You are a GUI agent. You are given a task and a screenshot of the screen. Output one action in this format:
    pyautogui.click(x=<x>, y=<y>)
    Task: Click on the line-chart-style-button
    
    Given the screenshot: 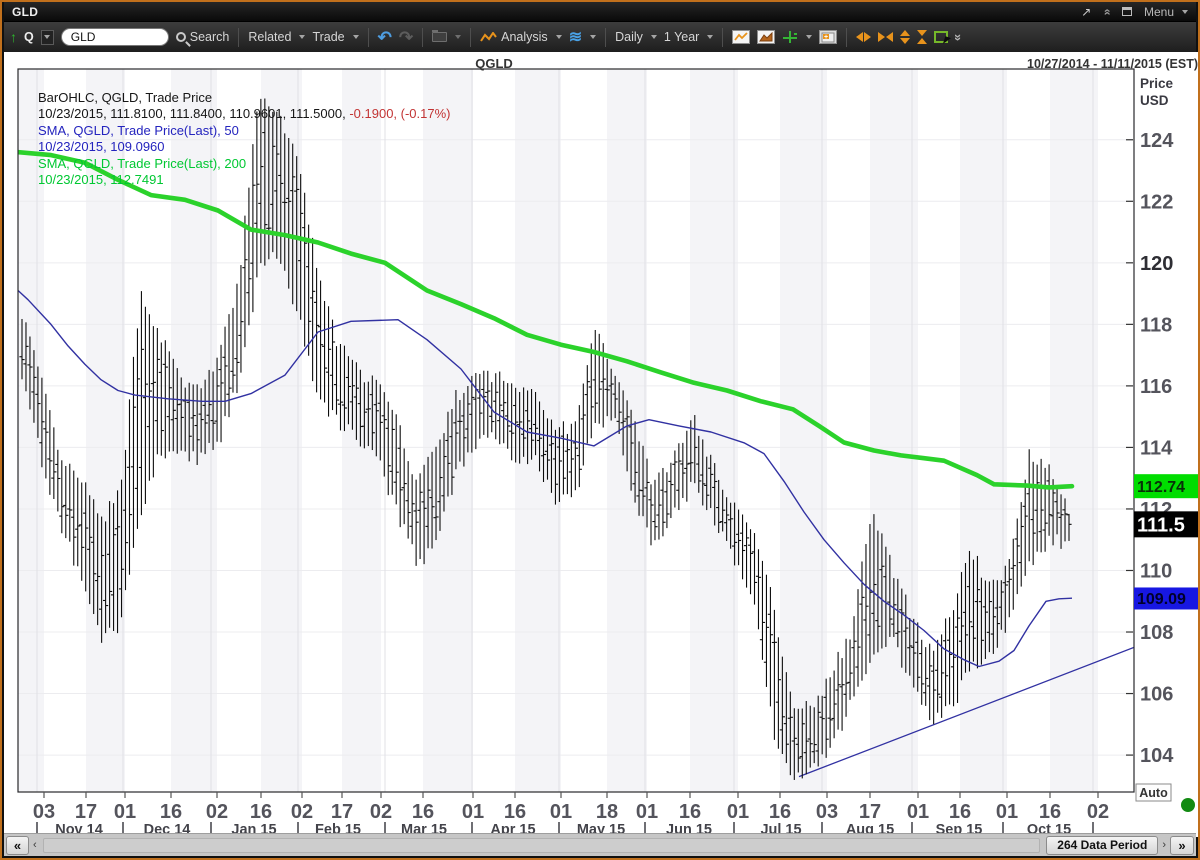 What is the action you would take?
    pyautogui.click(x=741, y=37)
    